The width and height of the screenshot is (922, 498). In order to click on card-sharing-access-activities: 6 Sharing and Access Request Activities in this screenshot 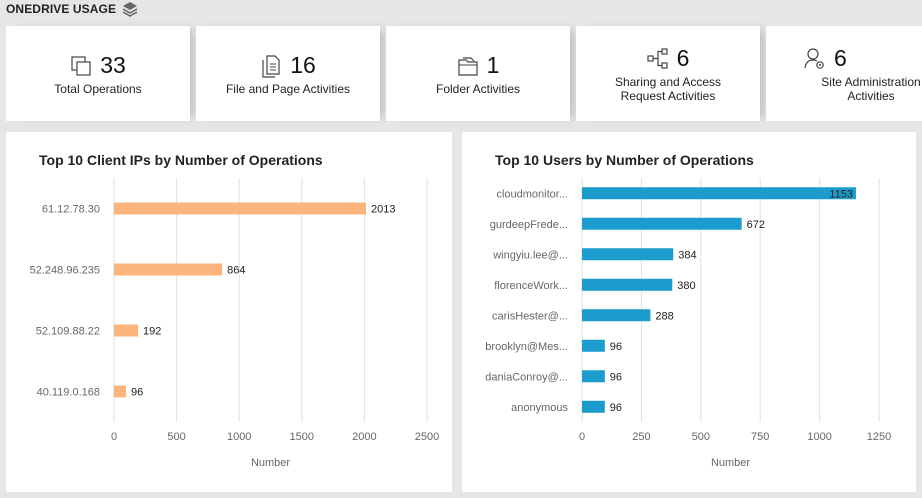, I will do `click(668, 73)`.